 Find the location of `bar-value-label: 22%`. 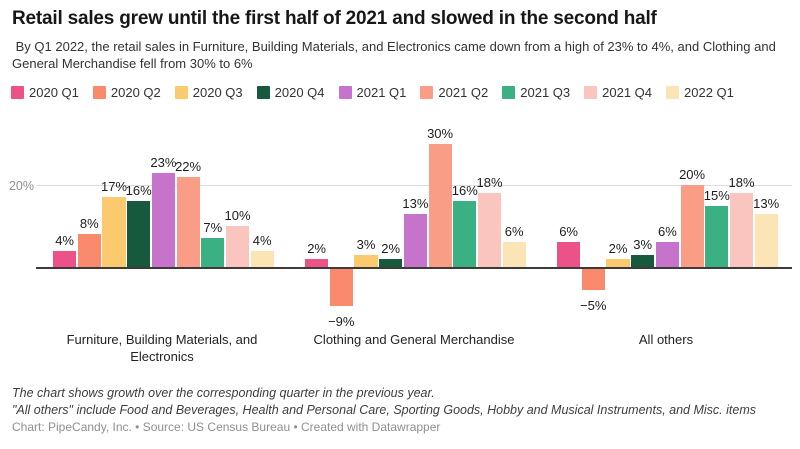

bar-value-label: 22% is located at coordinates (188, 166).